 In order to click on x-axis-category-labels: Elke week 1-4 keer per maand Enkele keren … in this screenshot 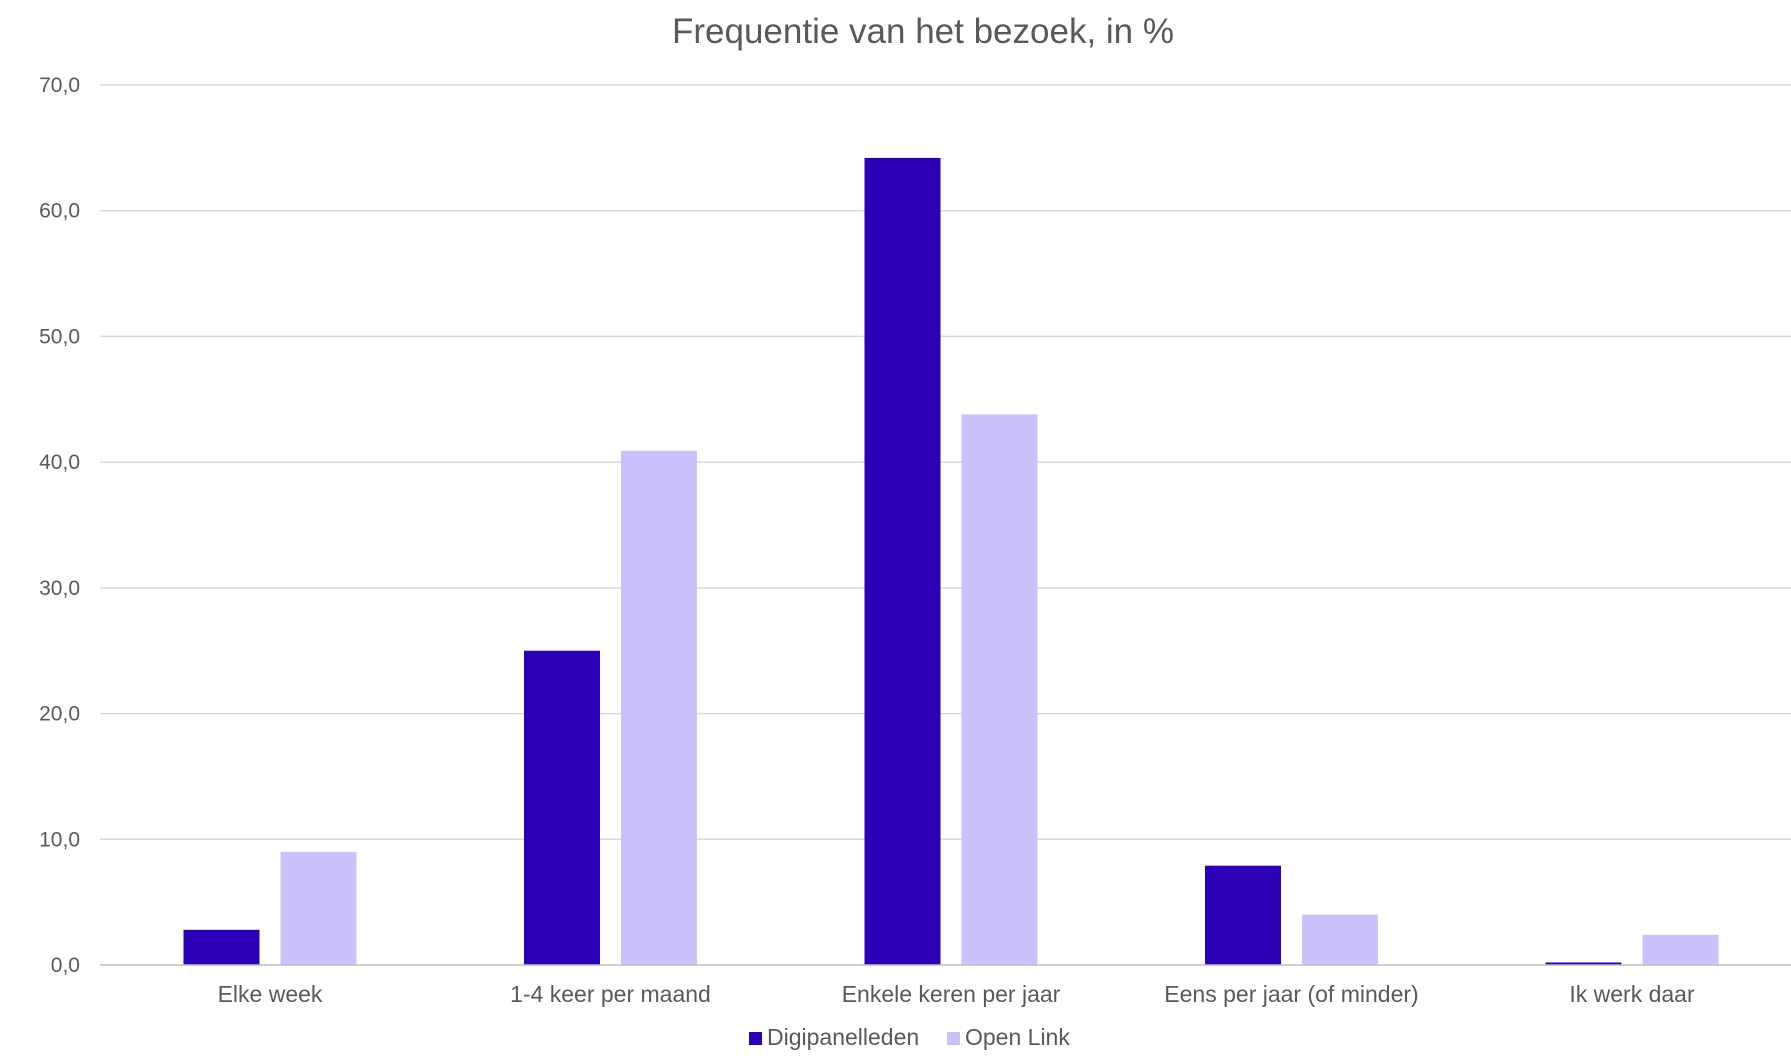, I will do `click(956, 994)`.